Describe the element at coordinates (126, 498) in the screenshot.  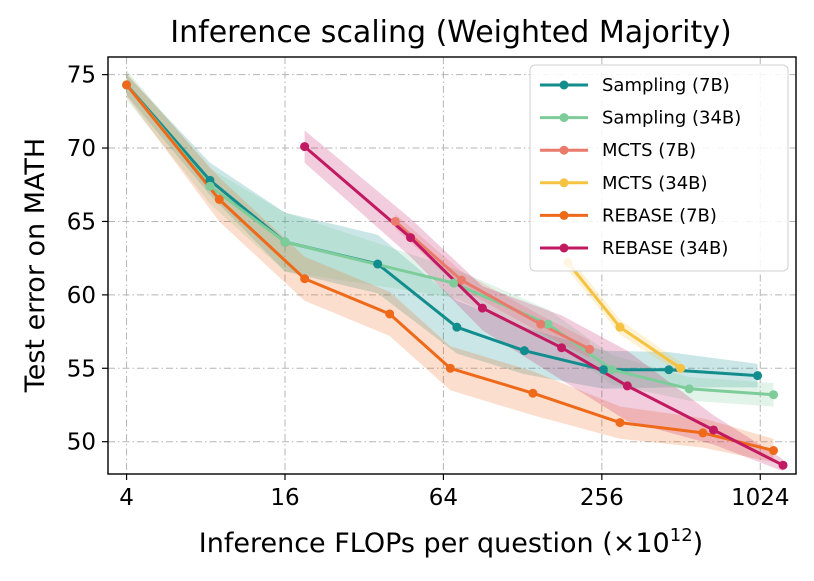
I see `x-tick-label: 4` at that location.